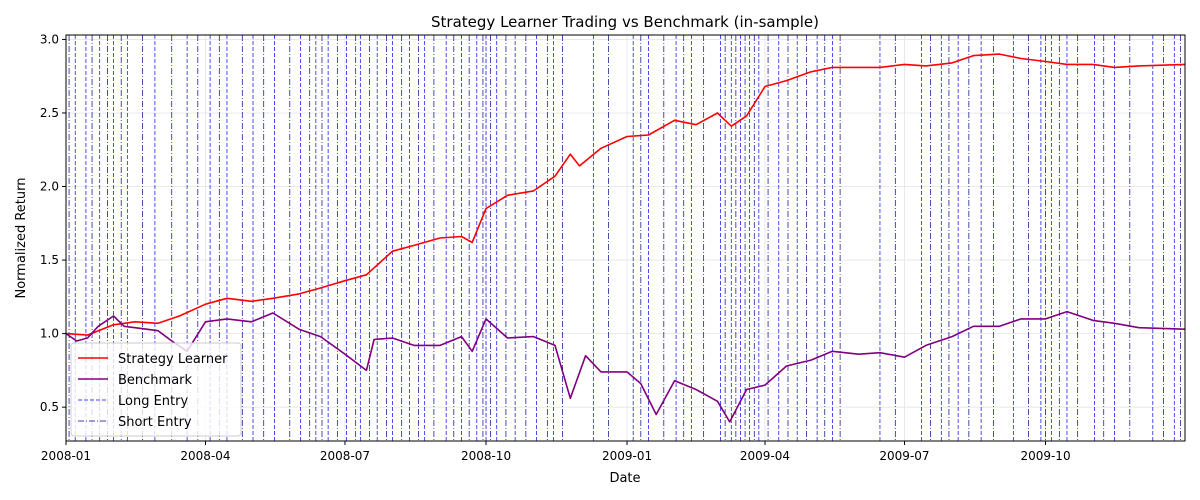 The image size is (1200, 500). Describe the element at coordinates (345, 456) in the screenshot. I see `x-tick-label: 2008-07` at that location.